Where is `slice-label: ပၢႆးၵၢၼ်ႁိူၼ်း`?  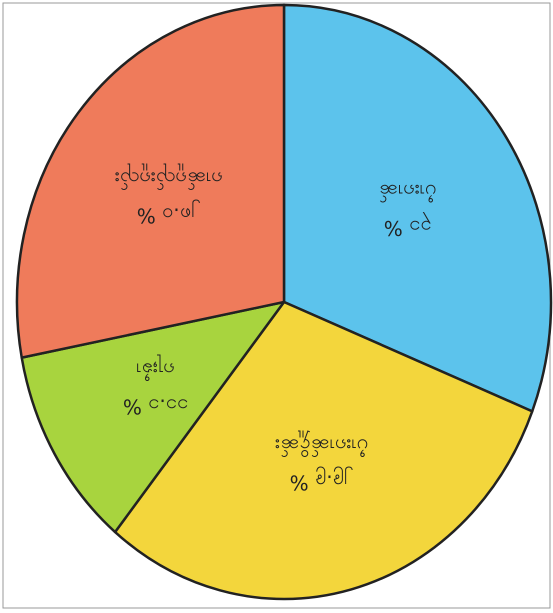 slice-label: ပၢႆးၵၢၼ်ႁိူၼ်း is located at coordinates (321, 444).